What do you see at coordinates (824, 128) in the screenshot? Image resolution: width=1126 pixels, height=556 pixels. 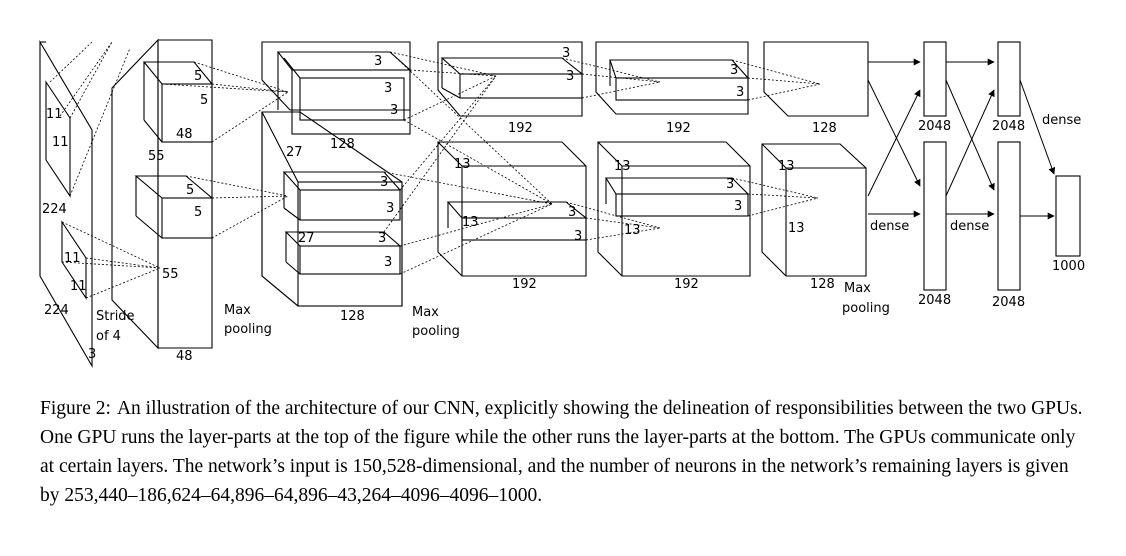 I see `conv5-top-depth: 128` at bounding box center [824, 128].